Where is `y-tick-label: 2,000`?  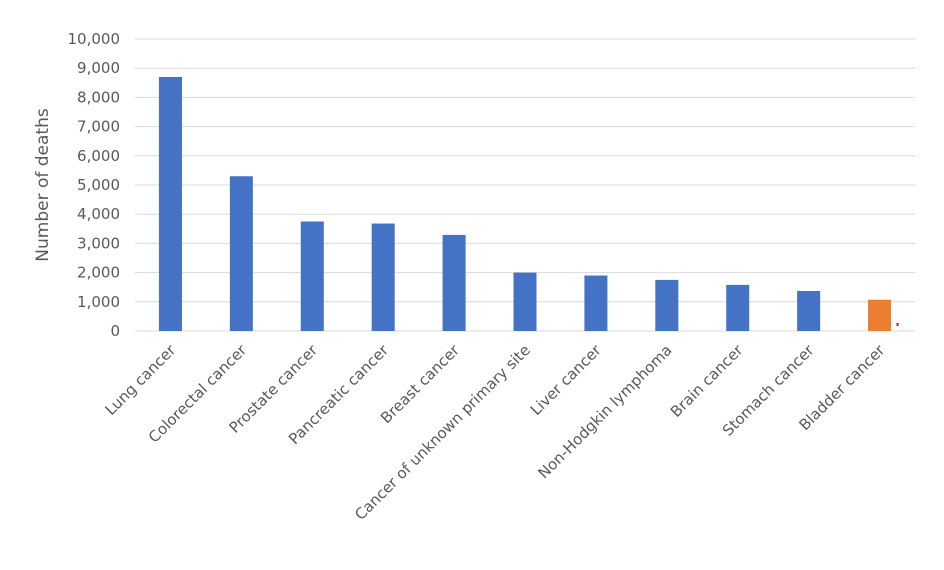
y-tick-label: 2,000 is located at coordinates (98, 273).